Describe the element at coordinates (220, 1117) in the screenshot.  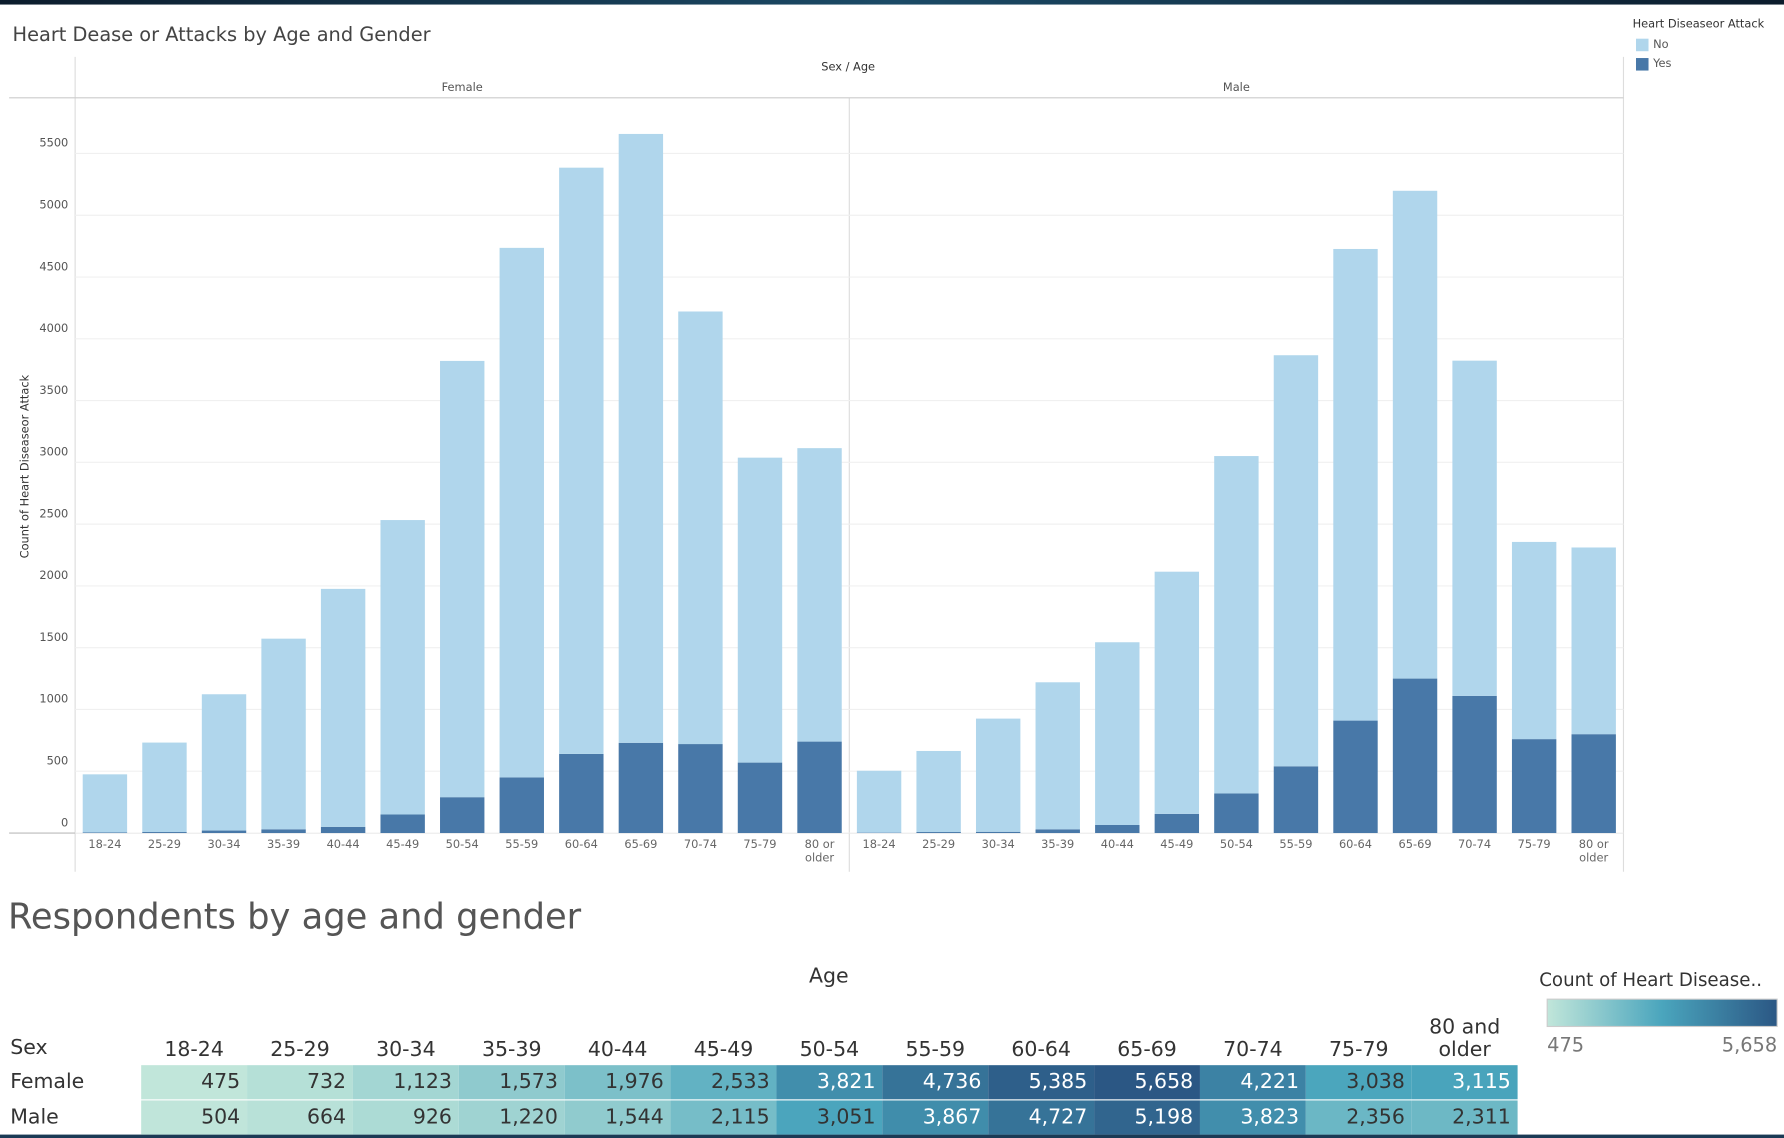
I see `cell-label: 504` at that location.